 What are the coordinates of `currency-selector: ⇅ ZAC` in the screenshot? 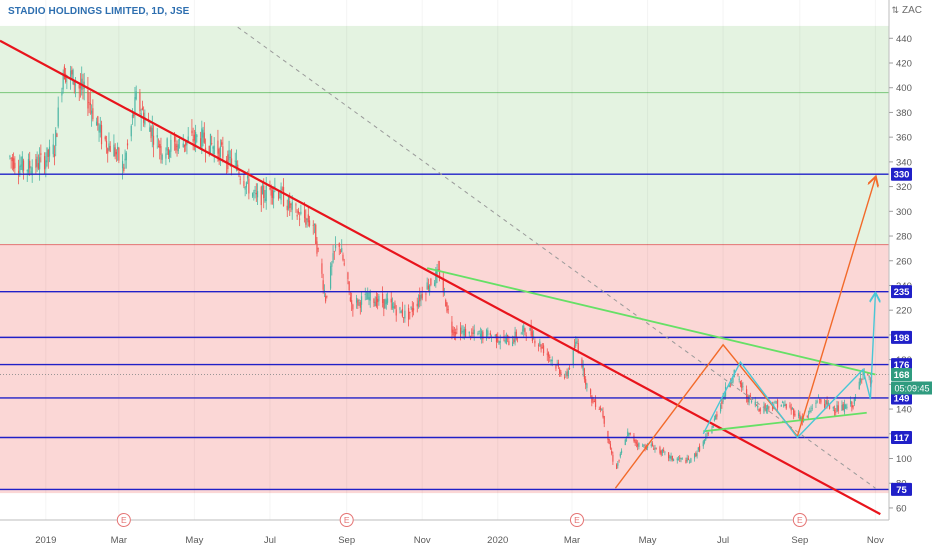 It's located at (906, 10).